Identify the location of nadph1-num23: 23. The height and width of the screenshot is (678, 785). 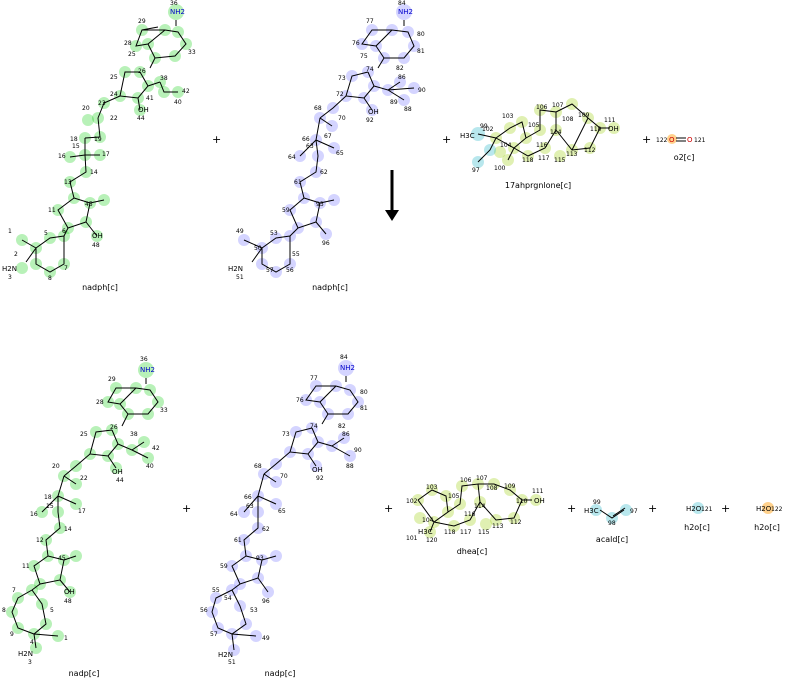
(102, 103).